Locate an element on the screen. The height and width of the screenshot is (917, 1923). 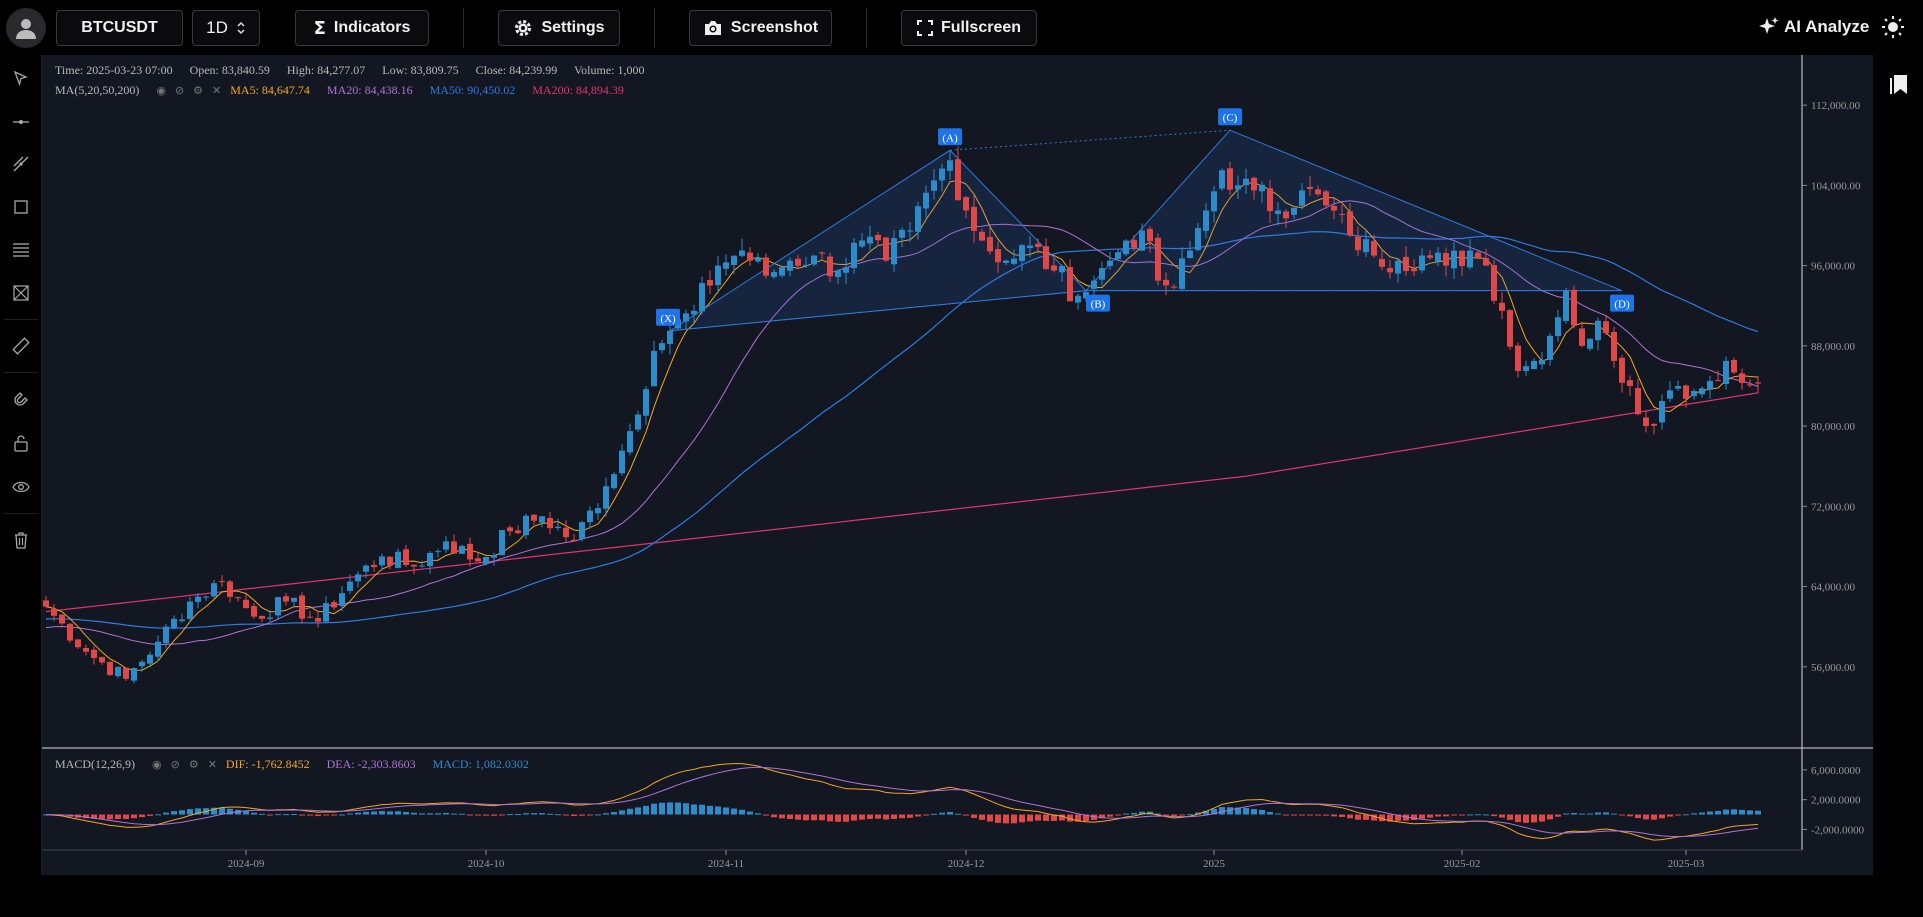
lock-tool is located at coordinates (21, 443).